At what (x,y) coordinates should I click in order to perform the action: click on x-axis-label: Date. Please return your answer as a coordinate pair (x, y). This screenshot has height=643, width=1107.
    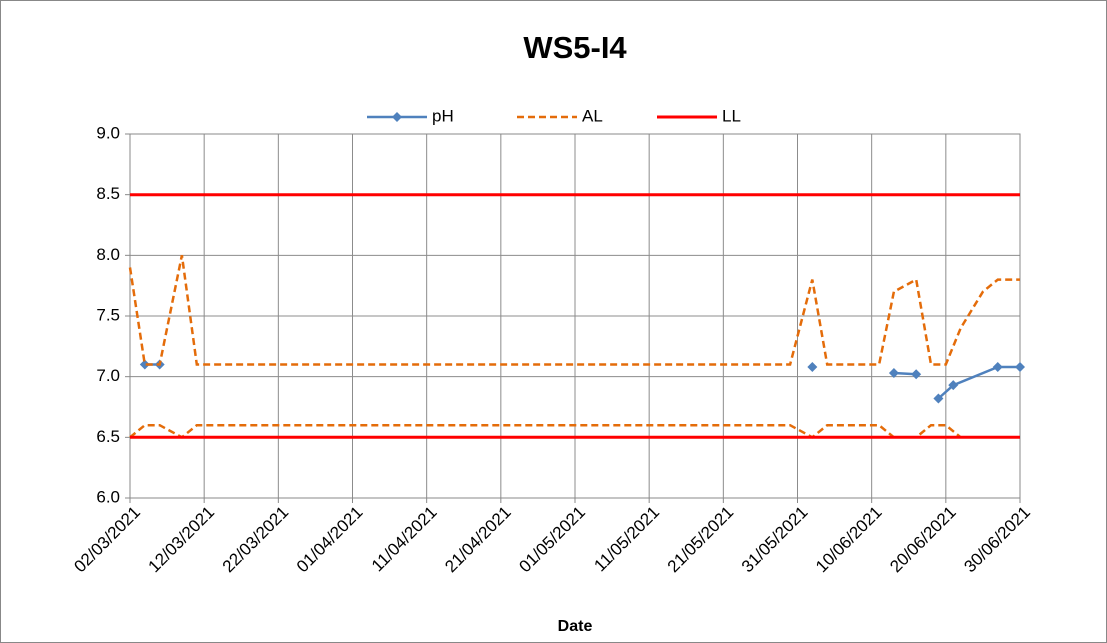
    Looking at the image, I should click on (575, 626).